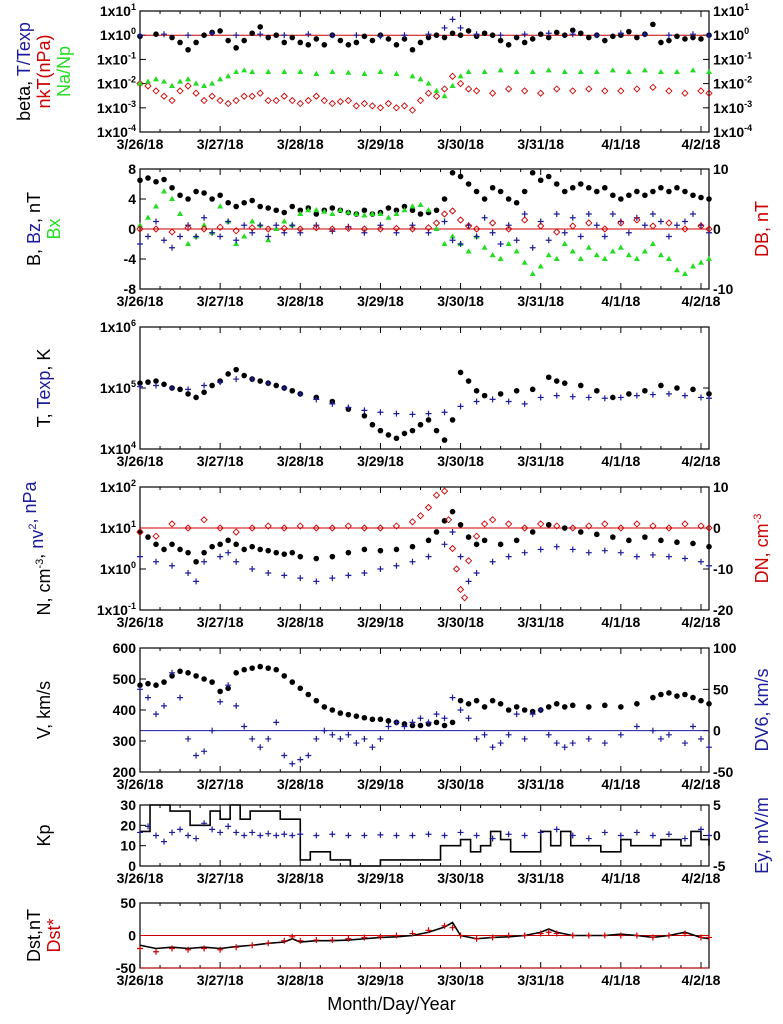 The image size is (783, 1024). What do you see at coordinates (37, 548) in the screenshot?
I see `axis-label-line: N, cm-3, nv2, nPa` at bounding box center [37, 548].